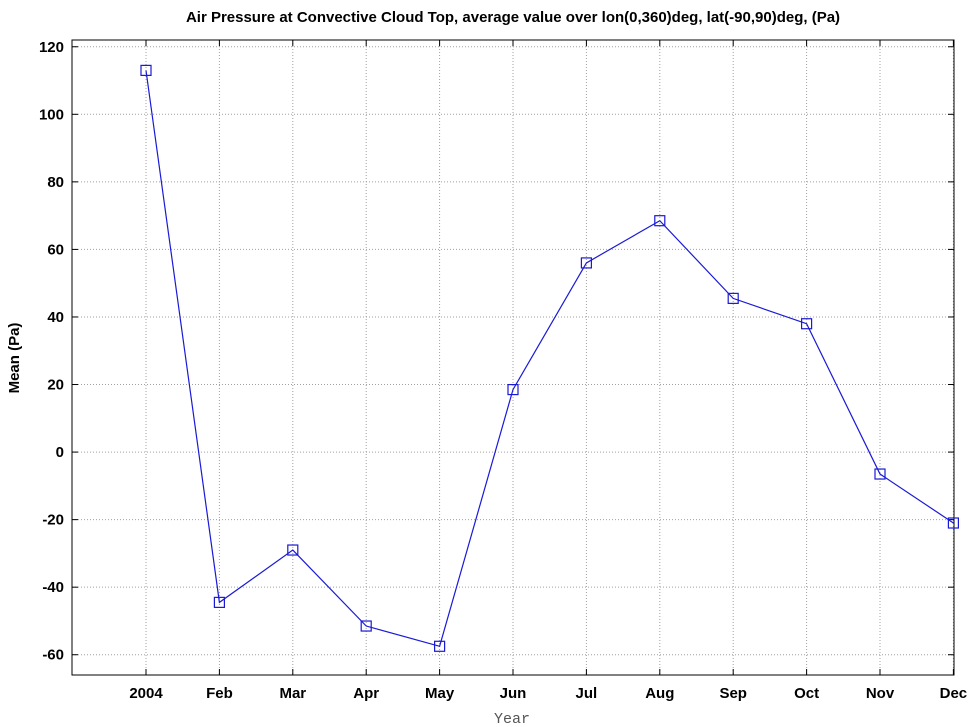 The height and width of the screenshot is (727, 975). I want to click on y-tick-label: 80, so click(55, 182).